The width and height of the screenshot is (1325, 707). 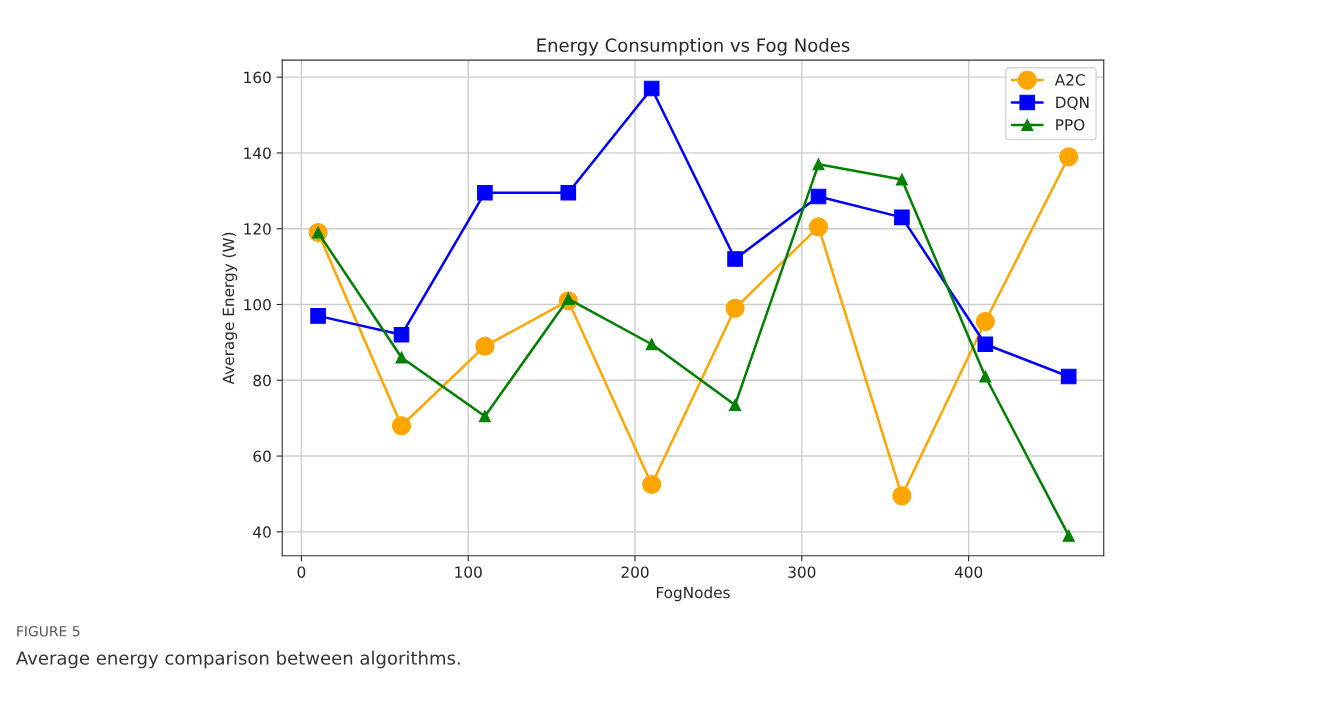 What do you see at coordinates (262, 456) in the screenshot?
I see `y-tick-label: 60` at bounding box center [262, 456].